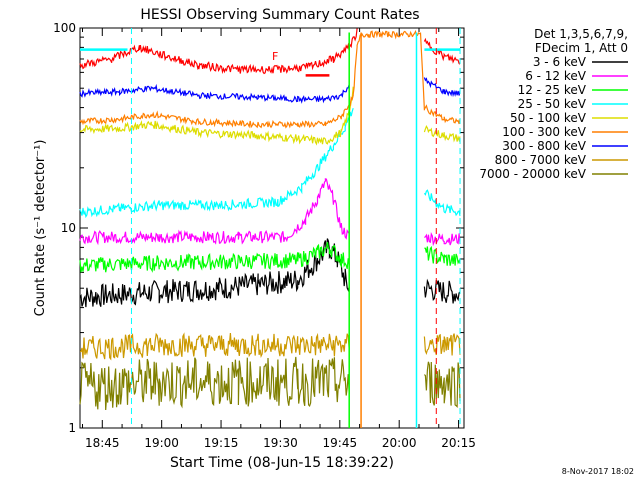 The width and height of the screenshot is (640, 480). I want to click on legend-label-6: 300 - 800 keV, so click(544, 146).